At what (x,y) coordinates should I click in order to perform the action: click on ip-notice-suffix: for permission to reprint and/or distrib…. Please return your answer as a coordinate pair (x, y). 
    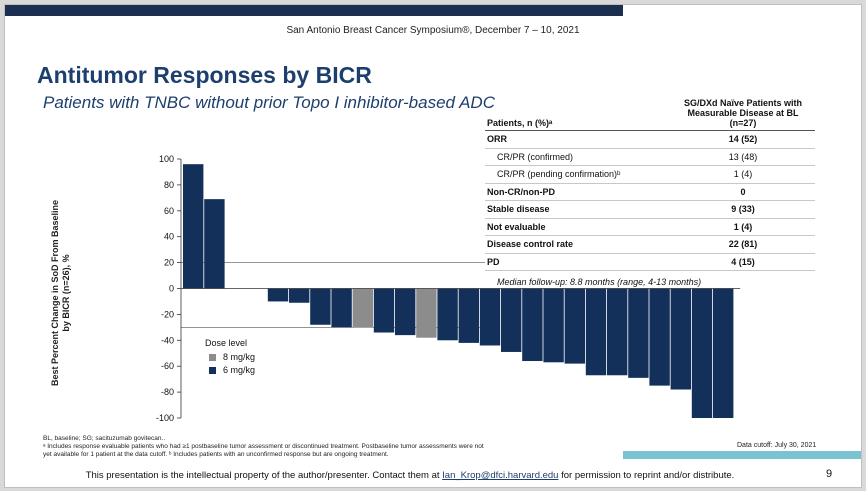
    Looking at the image, I should click on (648, 475).